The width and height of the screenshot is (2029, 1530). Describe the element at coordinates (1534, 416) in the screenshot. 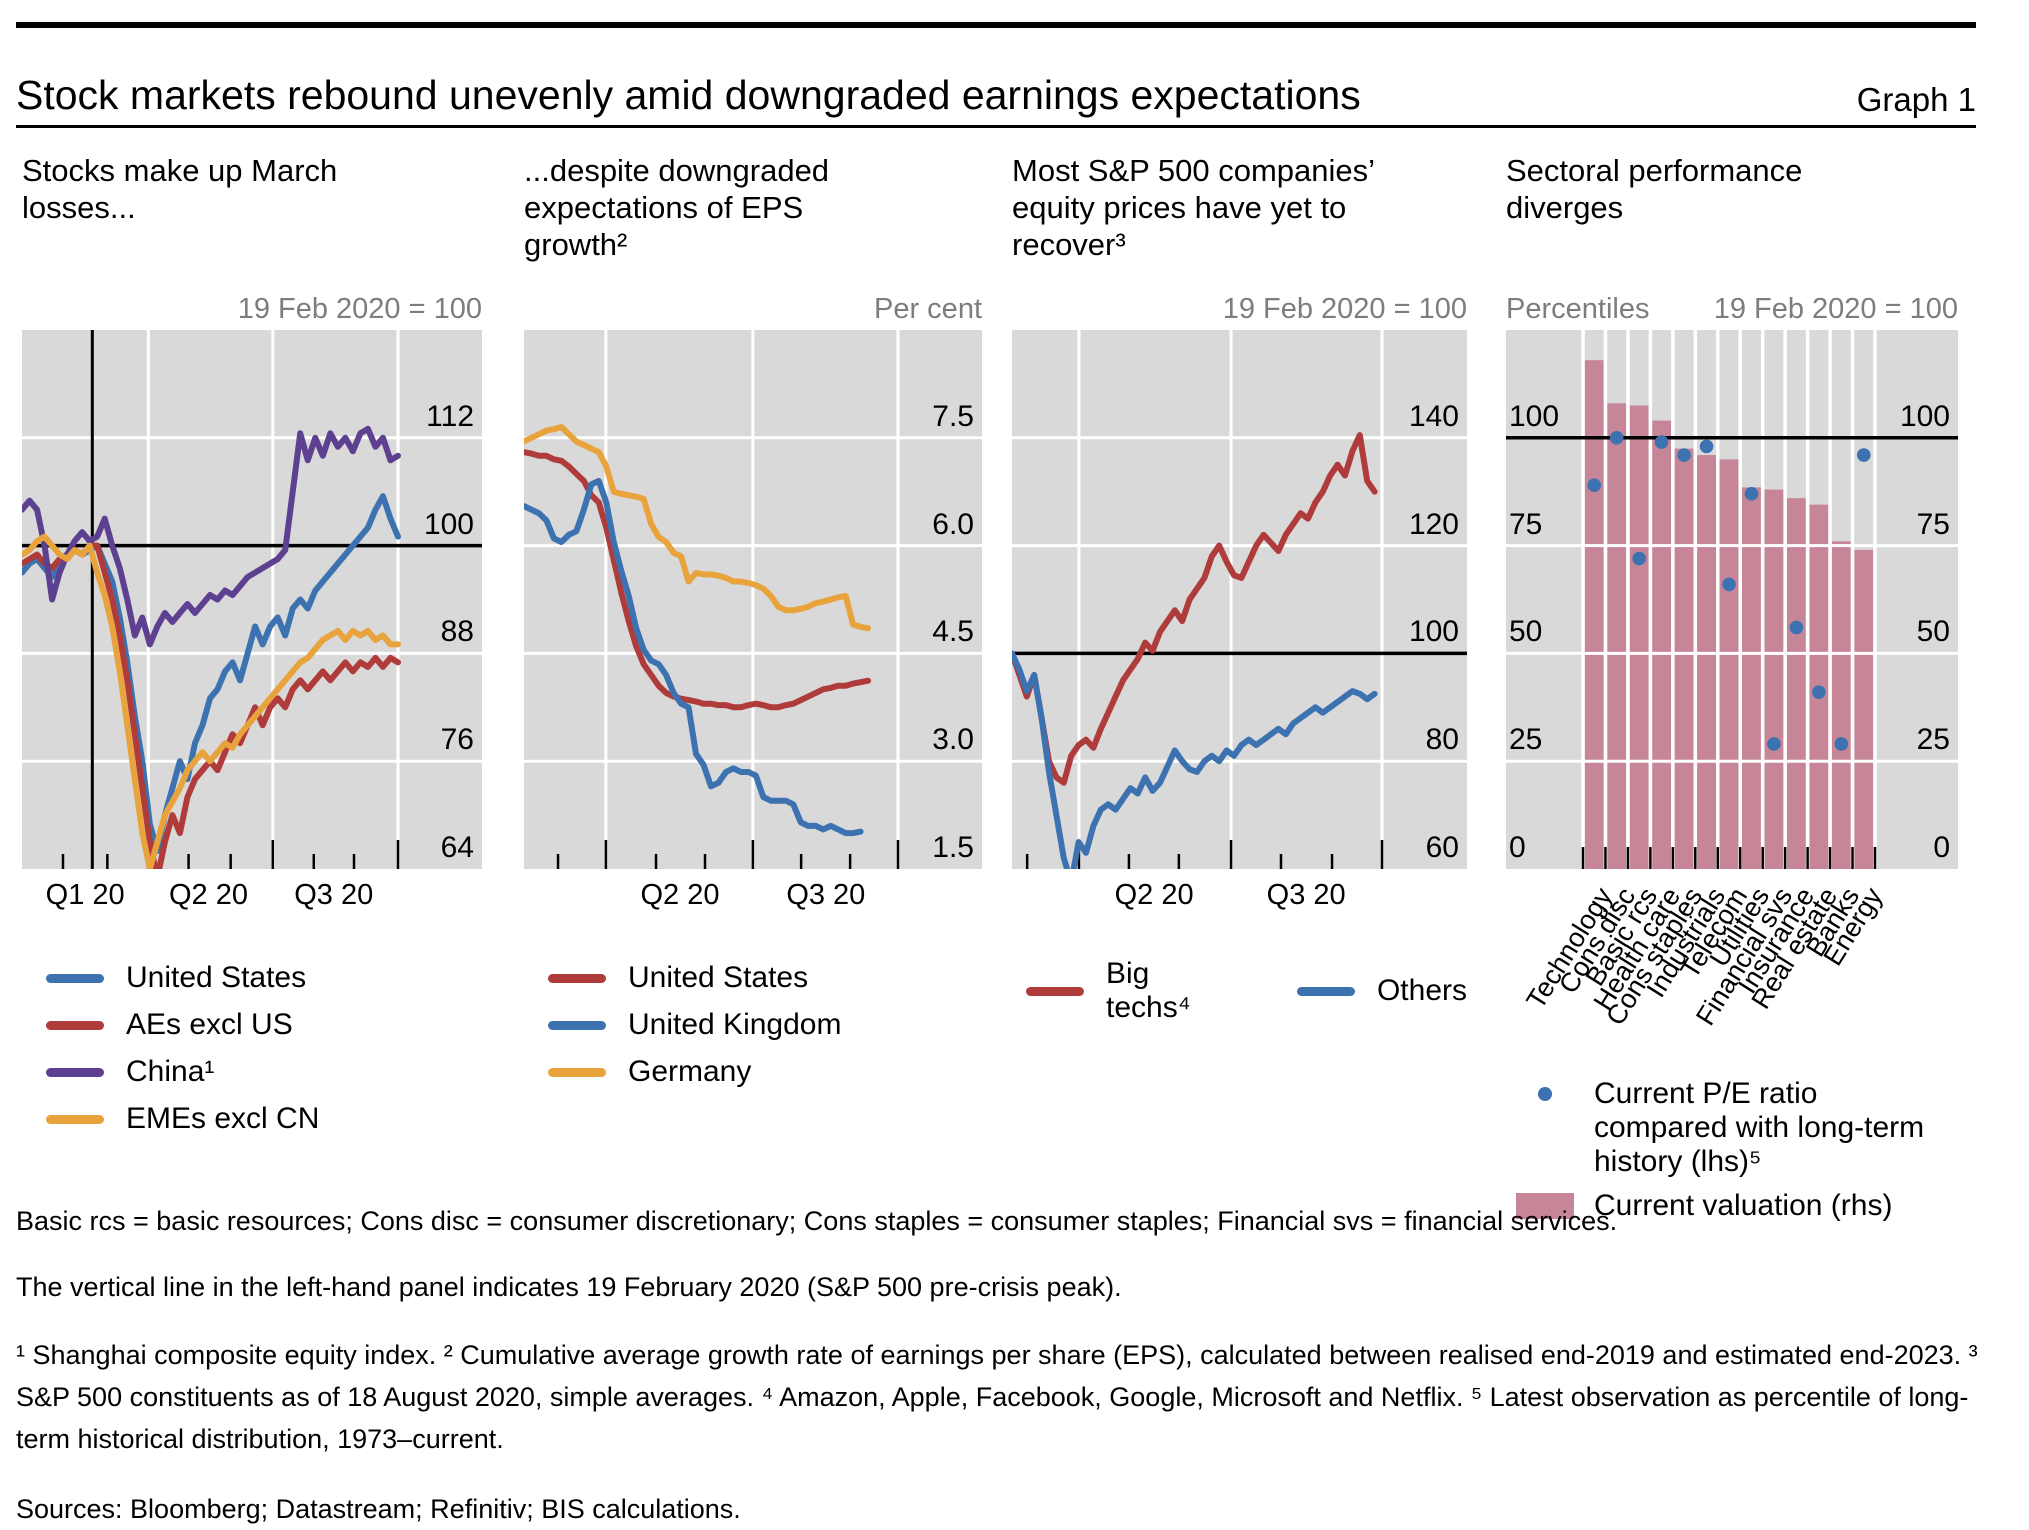

I see `y-axis-label-left: 100` at that location.